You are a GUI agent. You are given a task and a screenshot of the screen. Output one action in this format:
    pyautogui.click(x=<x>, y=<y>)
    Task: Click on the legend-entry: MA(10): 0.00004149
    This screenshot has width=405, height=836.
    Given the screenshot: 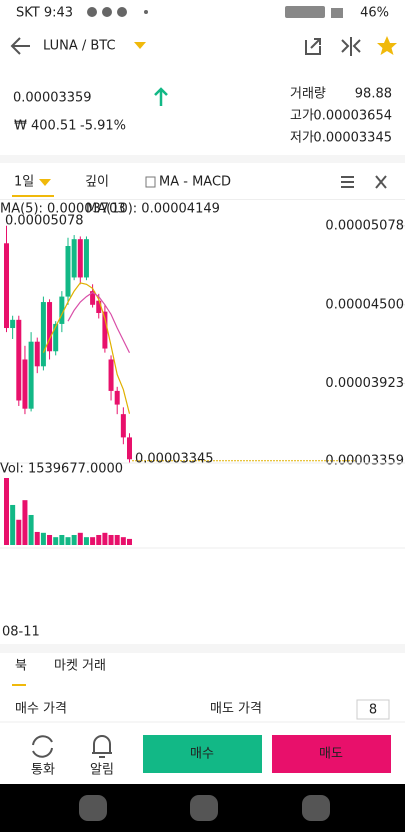 What is the action you would take?
    pyautogui.click(x=153, y=209)
    